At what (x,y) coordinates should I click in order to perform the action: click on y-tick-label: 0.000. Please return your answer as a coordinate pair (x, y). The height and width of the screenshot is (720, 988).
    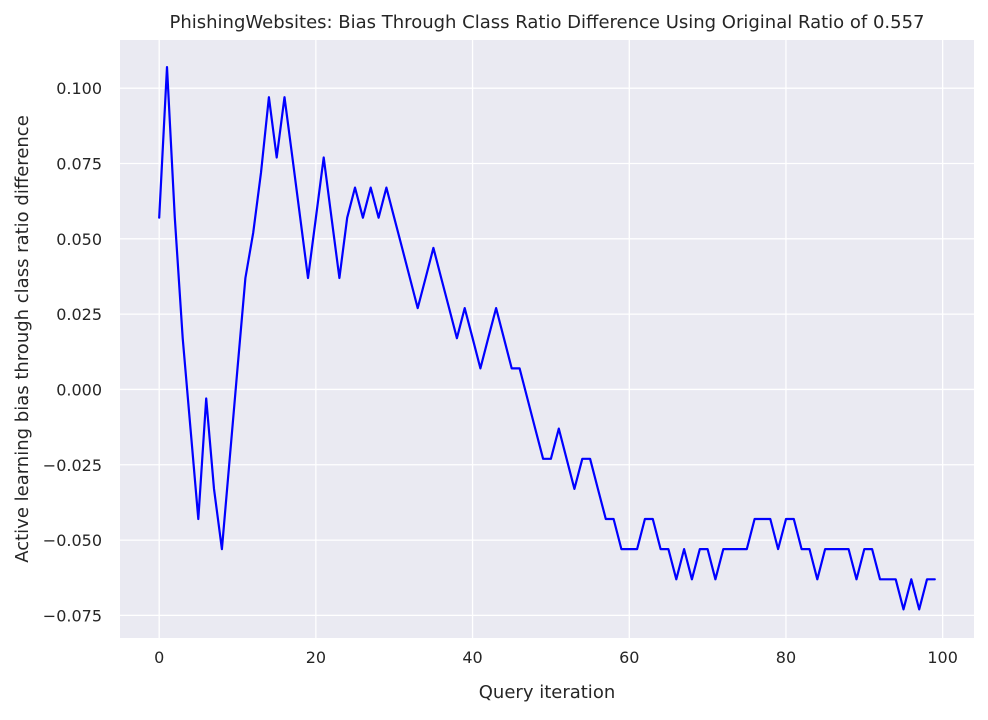
    Looking at the image, I should click on (79, 389).